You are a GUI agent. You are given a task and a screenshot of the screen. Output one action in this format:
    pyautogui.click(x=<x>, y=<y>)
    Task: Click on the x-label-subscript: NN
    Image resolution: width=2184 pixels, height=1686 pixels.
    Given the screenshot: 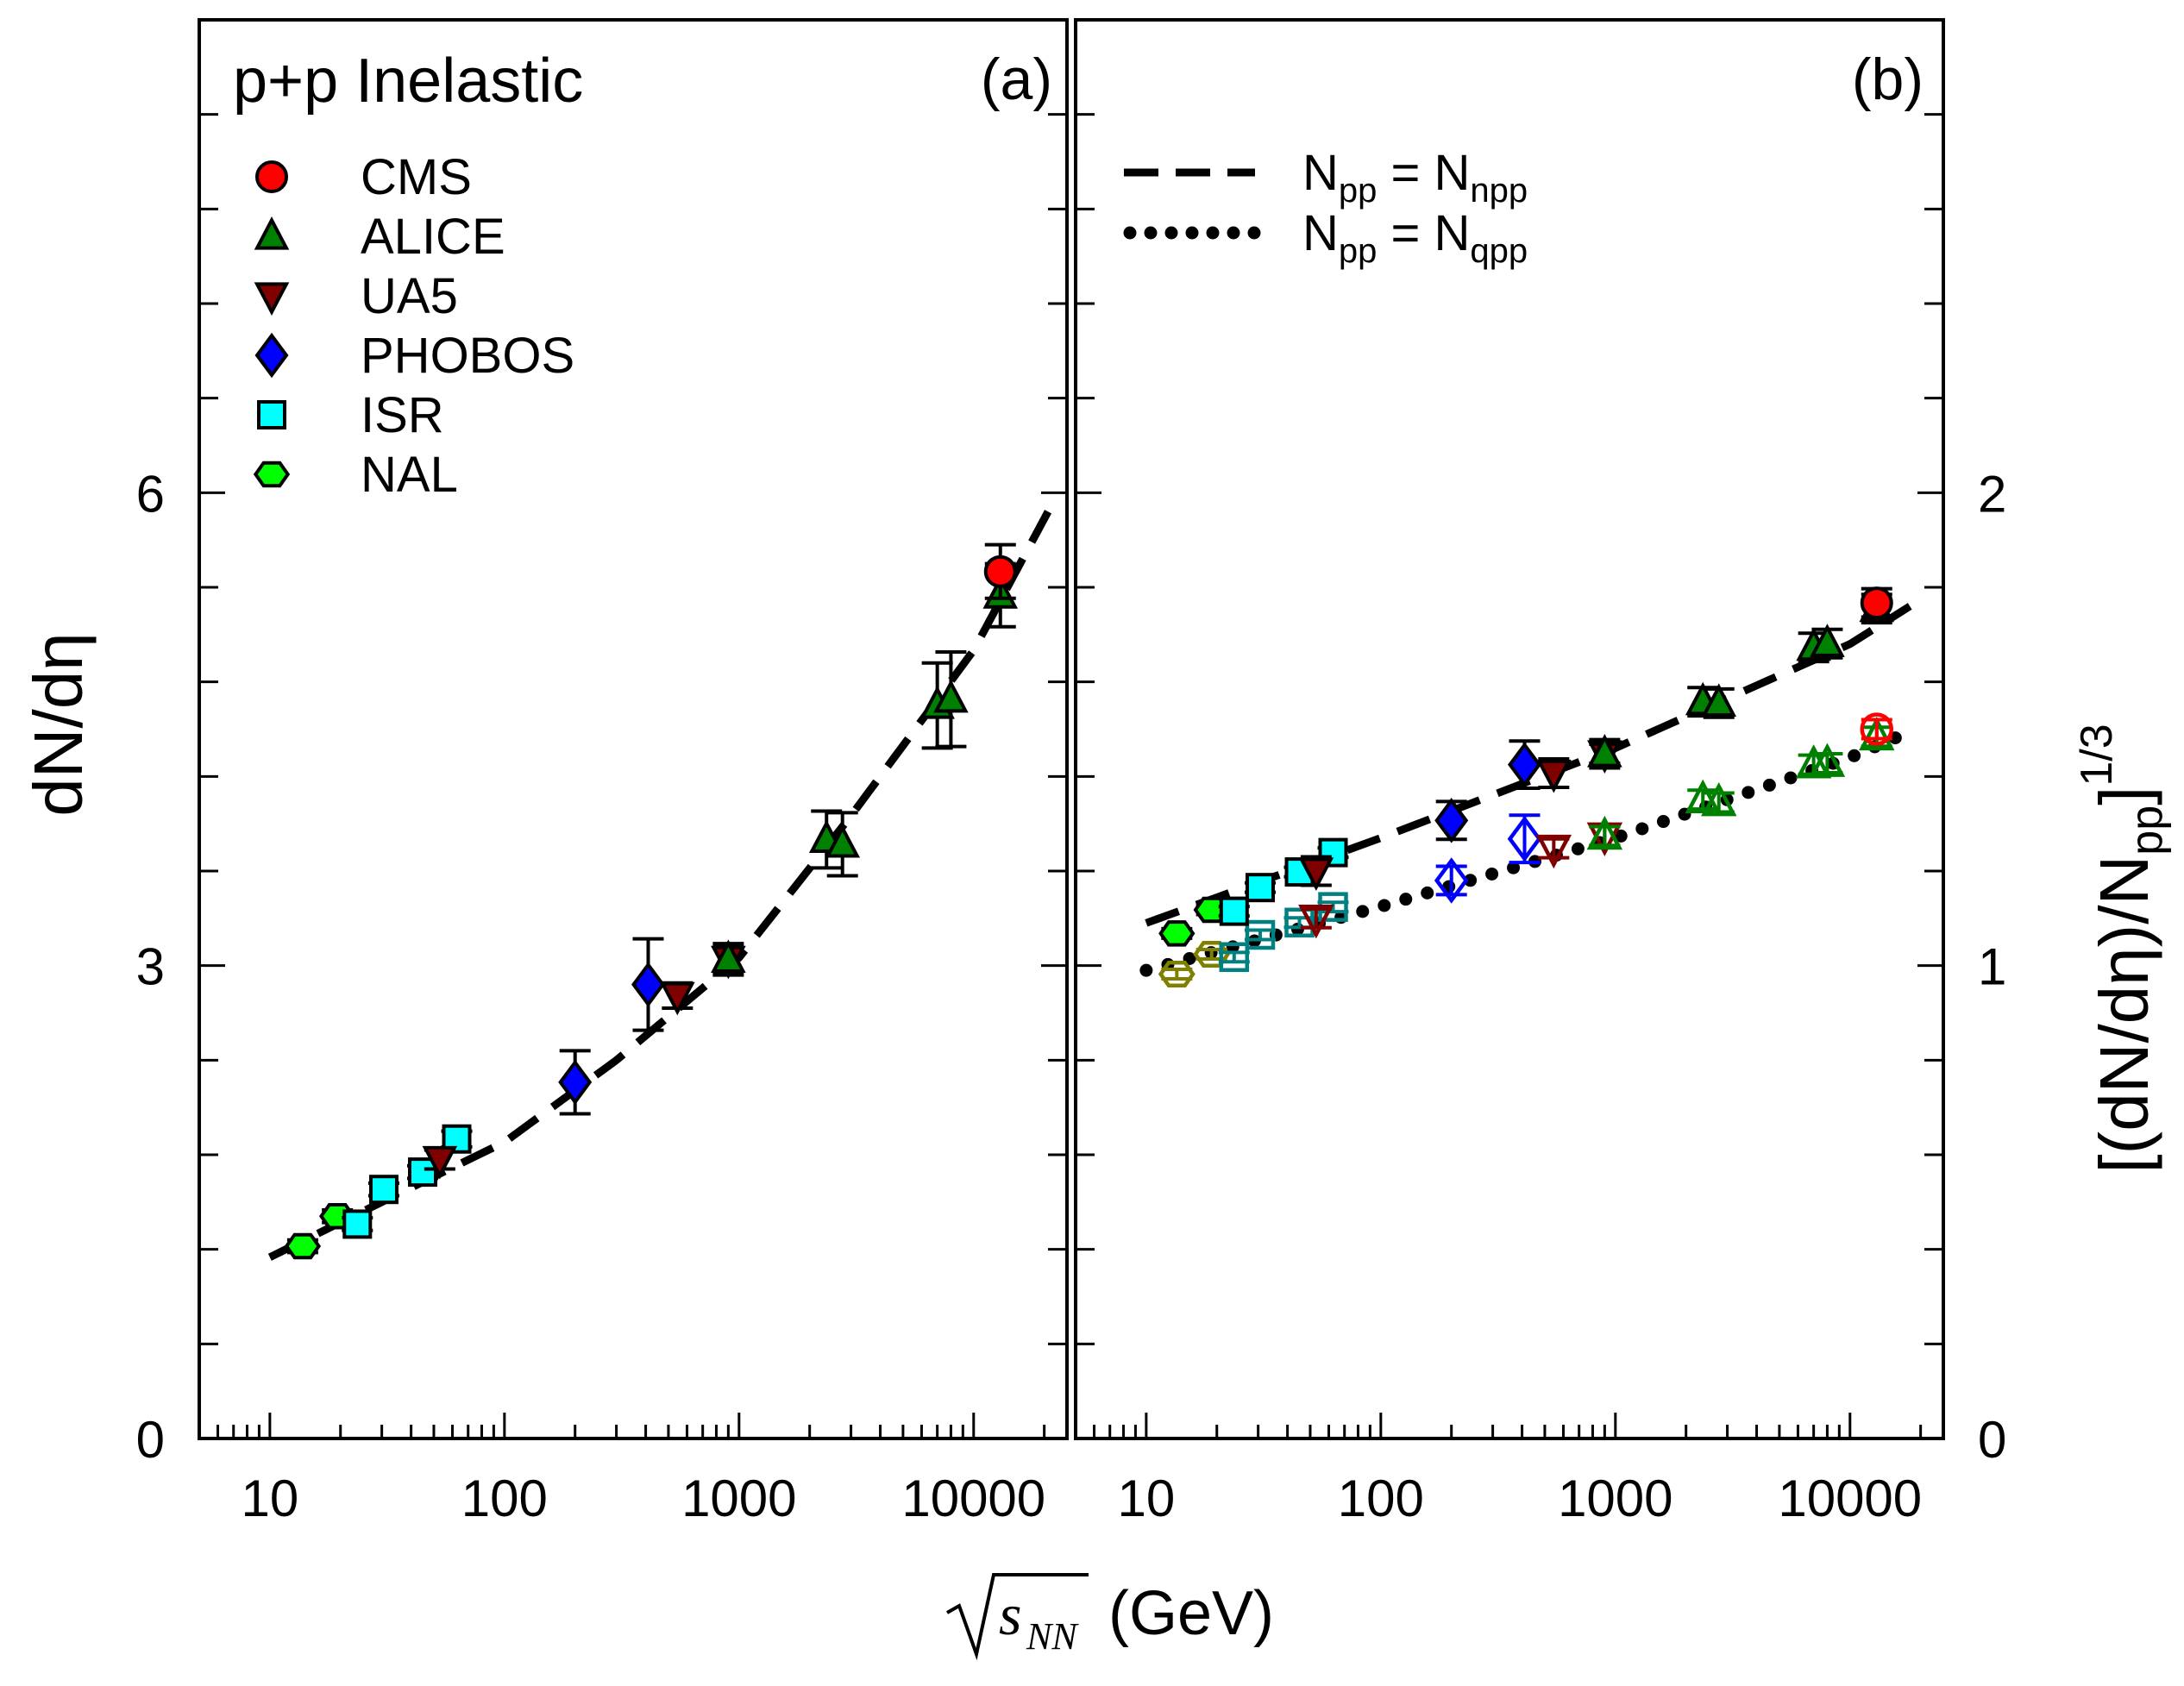 What is the action you would take?
    pyautogui.click(x=1053, y=1637)
    